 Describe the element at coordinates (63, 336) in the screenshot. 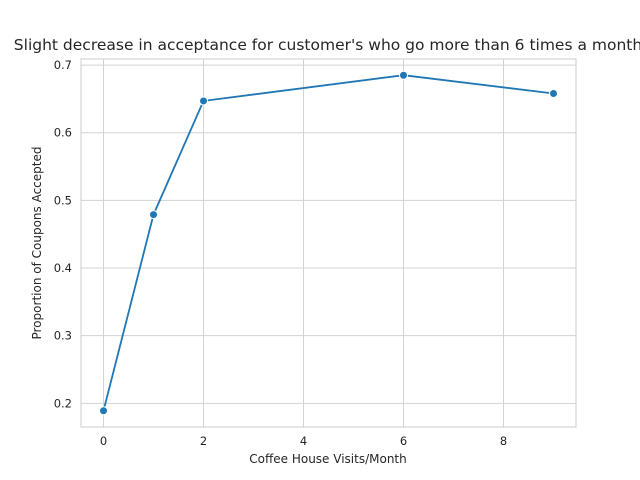

I see `y-tick-label: 0.3` at that location.